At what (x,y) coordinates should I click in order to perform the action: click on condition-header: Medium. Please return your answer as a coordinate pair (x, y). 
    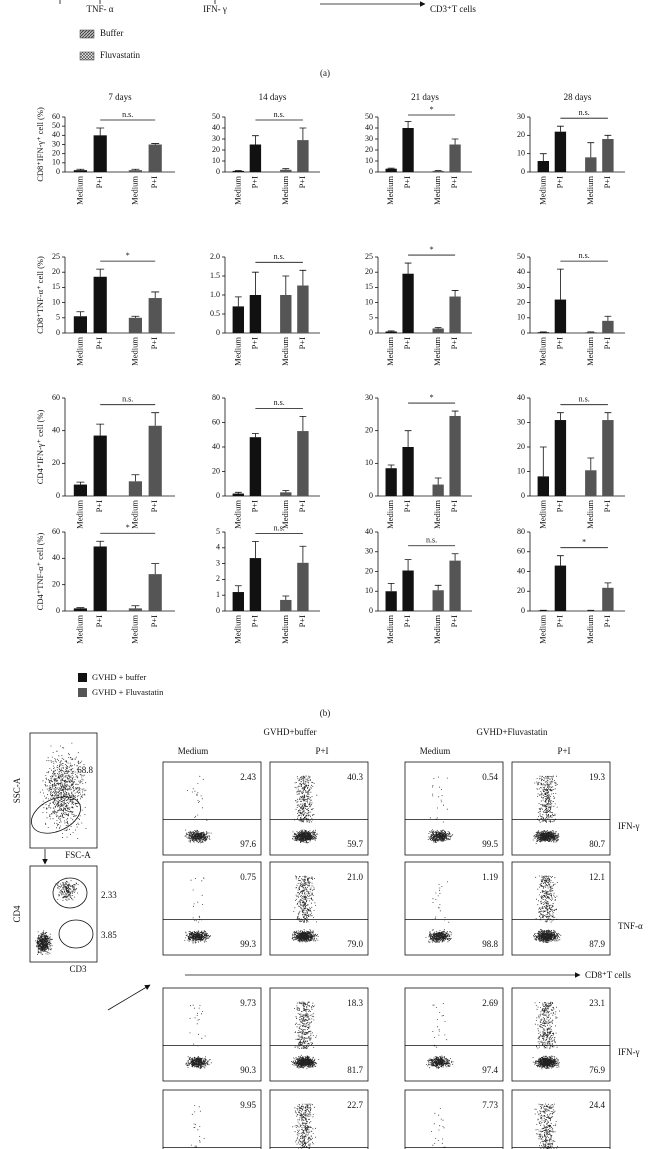
    Looking at the image, I should click on (435, 751).